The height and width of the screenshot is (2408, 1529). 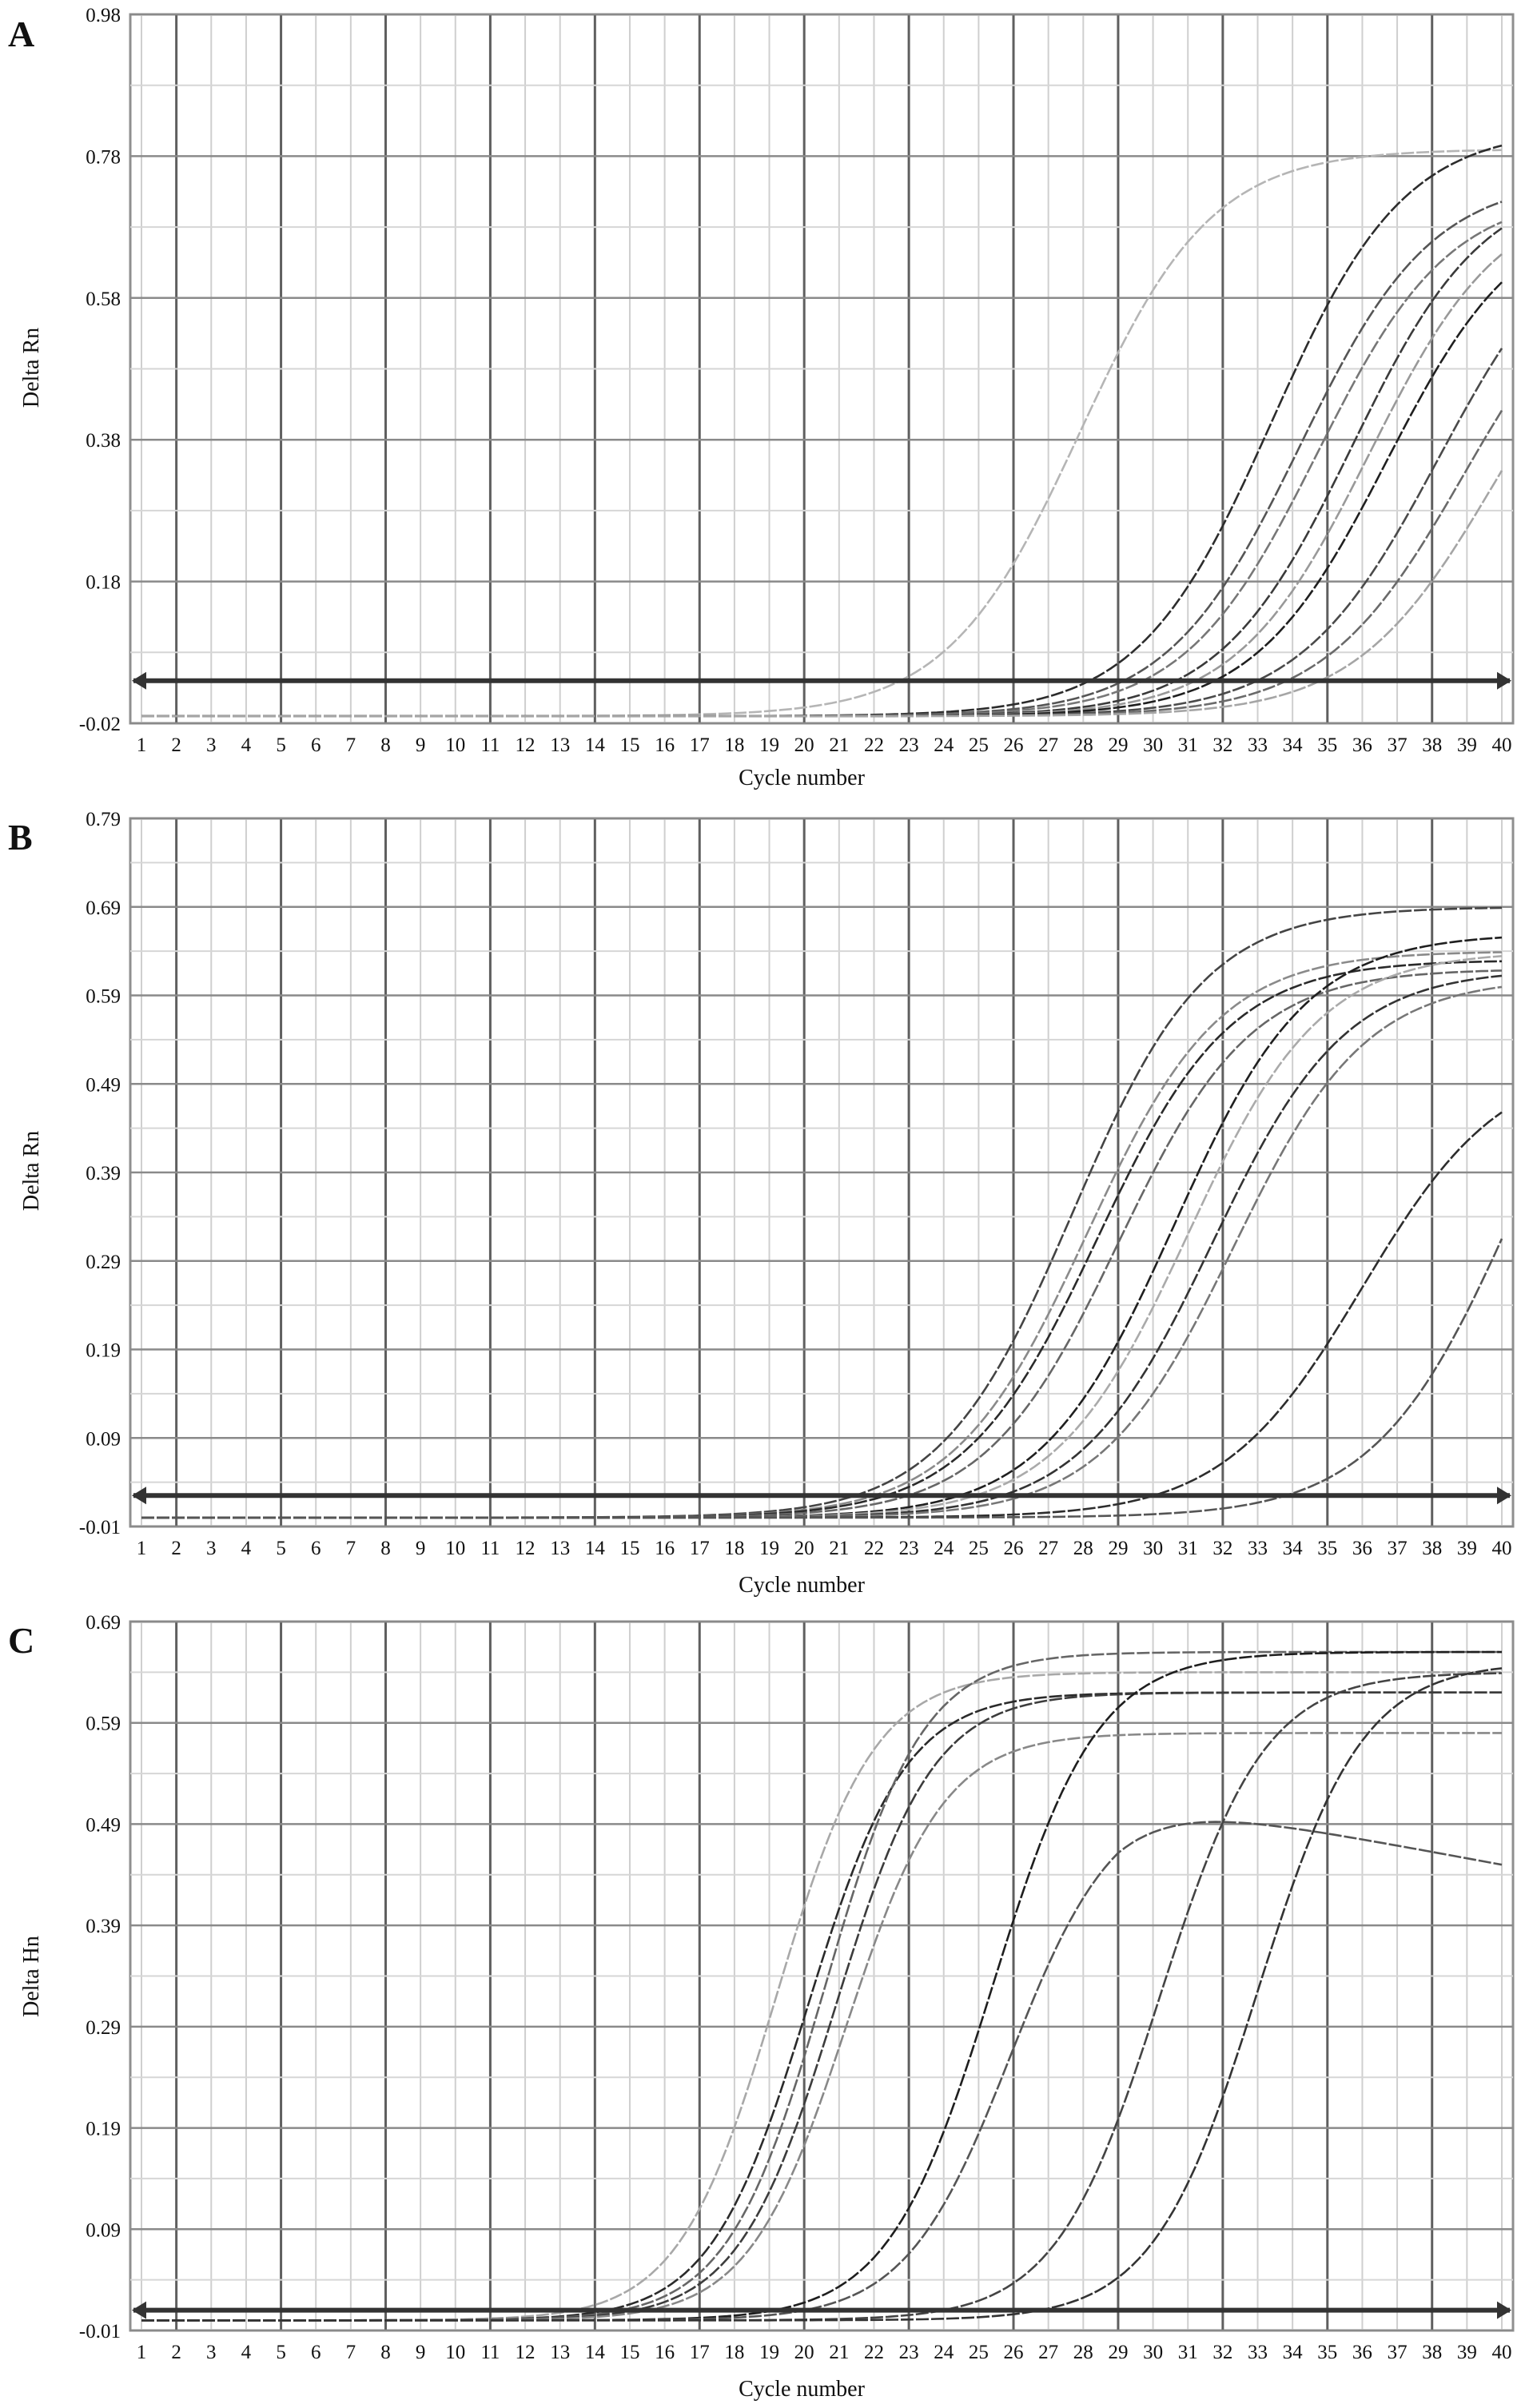 I want to click on panel-b-x-tick-label: 24, so click(x=944, y=1548).